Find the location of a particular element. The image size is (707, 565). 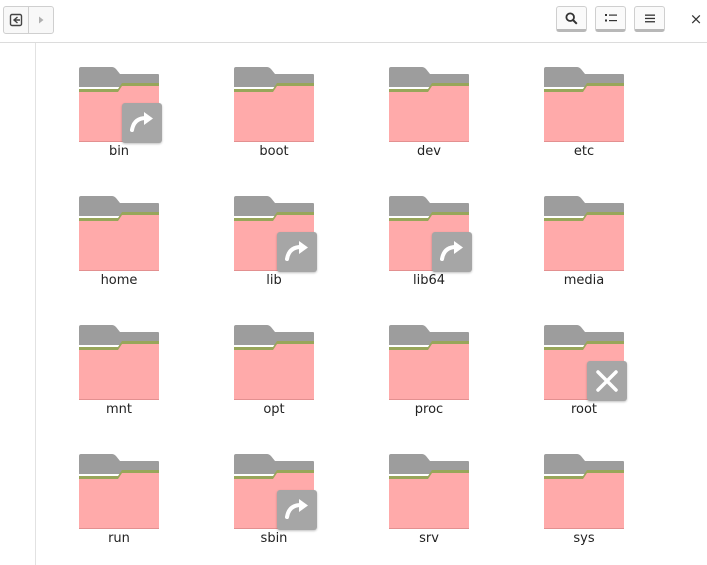

file-name-label: bin is located at coordinates (119, 151).